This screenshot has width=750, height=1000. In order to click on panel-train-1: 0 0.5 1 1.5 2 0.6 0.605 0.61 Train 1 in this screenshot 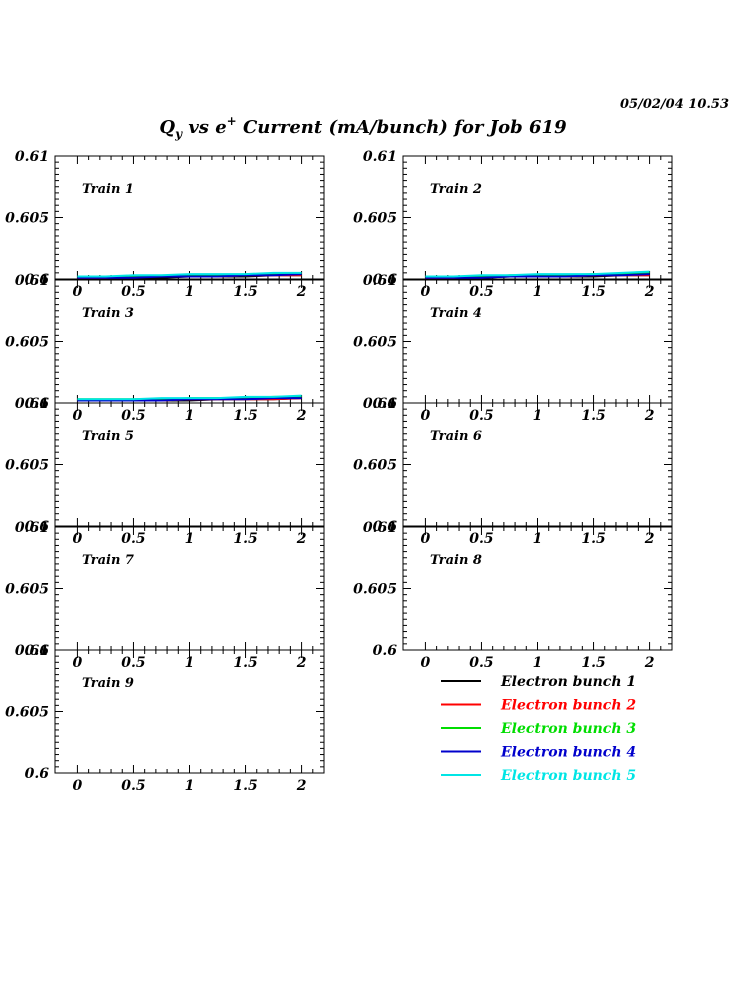, I will do `click(165, 224)`.